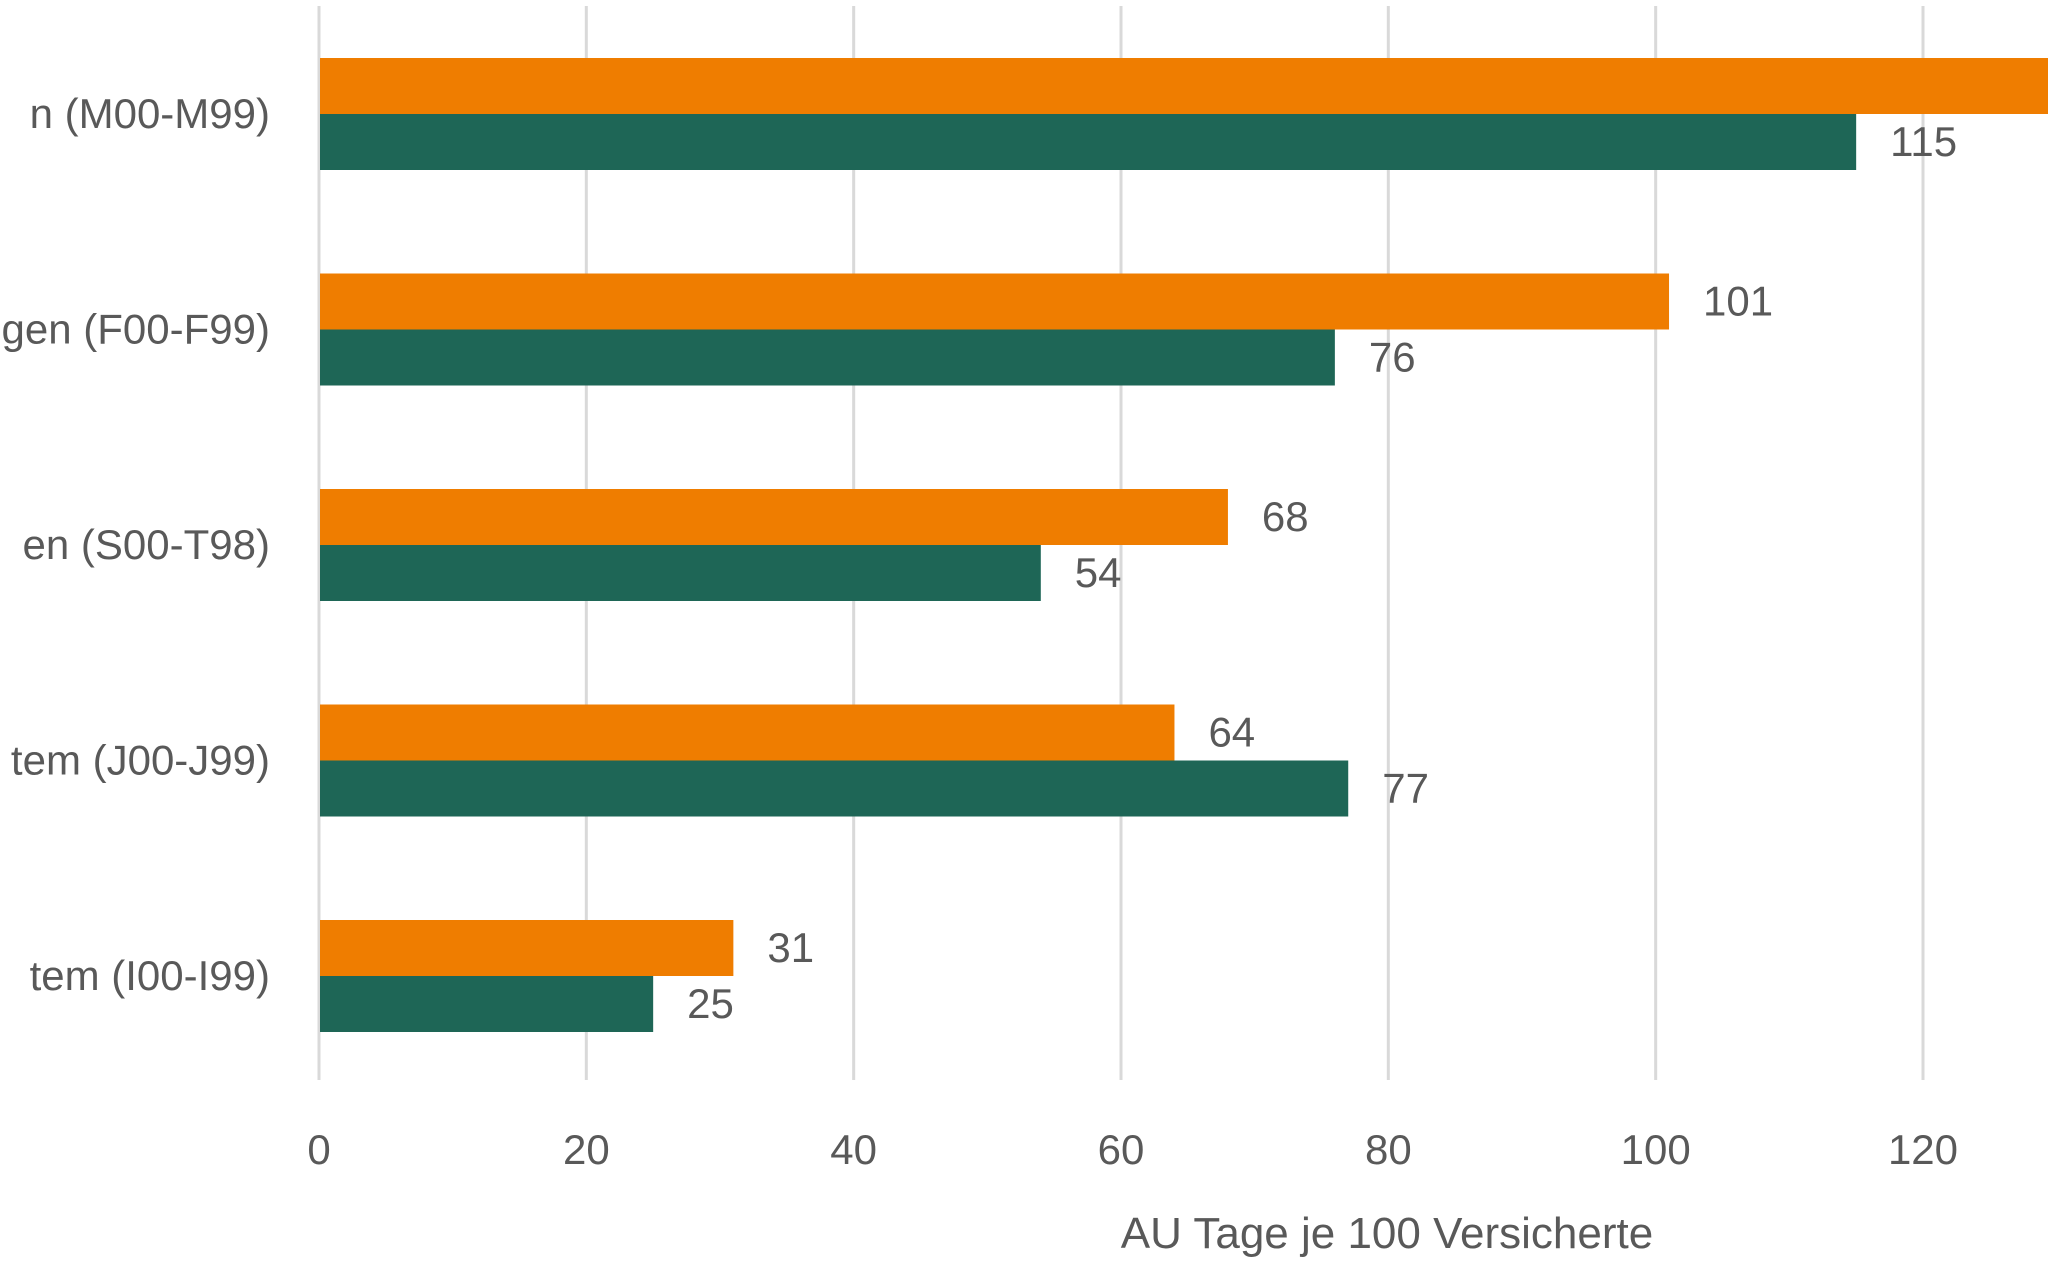  I want to click on category-label: gen (F00-F99), so click(136, 329).